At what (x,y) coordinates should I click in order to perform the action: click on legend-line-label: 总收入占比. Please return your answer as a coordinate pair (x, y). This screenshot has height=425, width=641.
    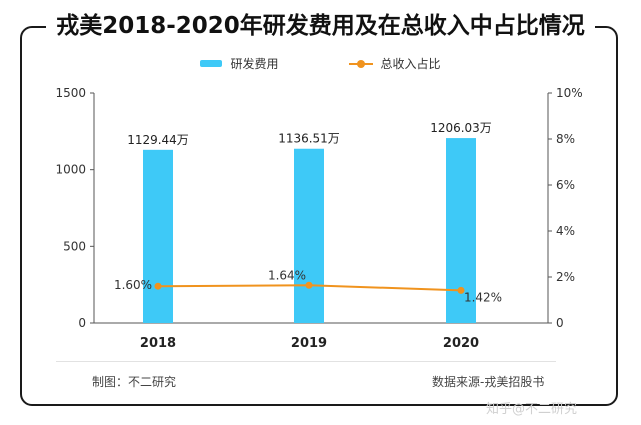
    Looking at the image, I should click on (410, 64).